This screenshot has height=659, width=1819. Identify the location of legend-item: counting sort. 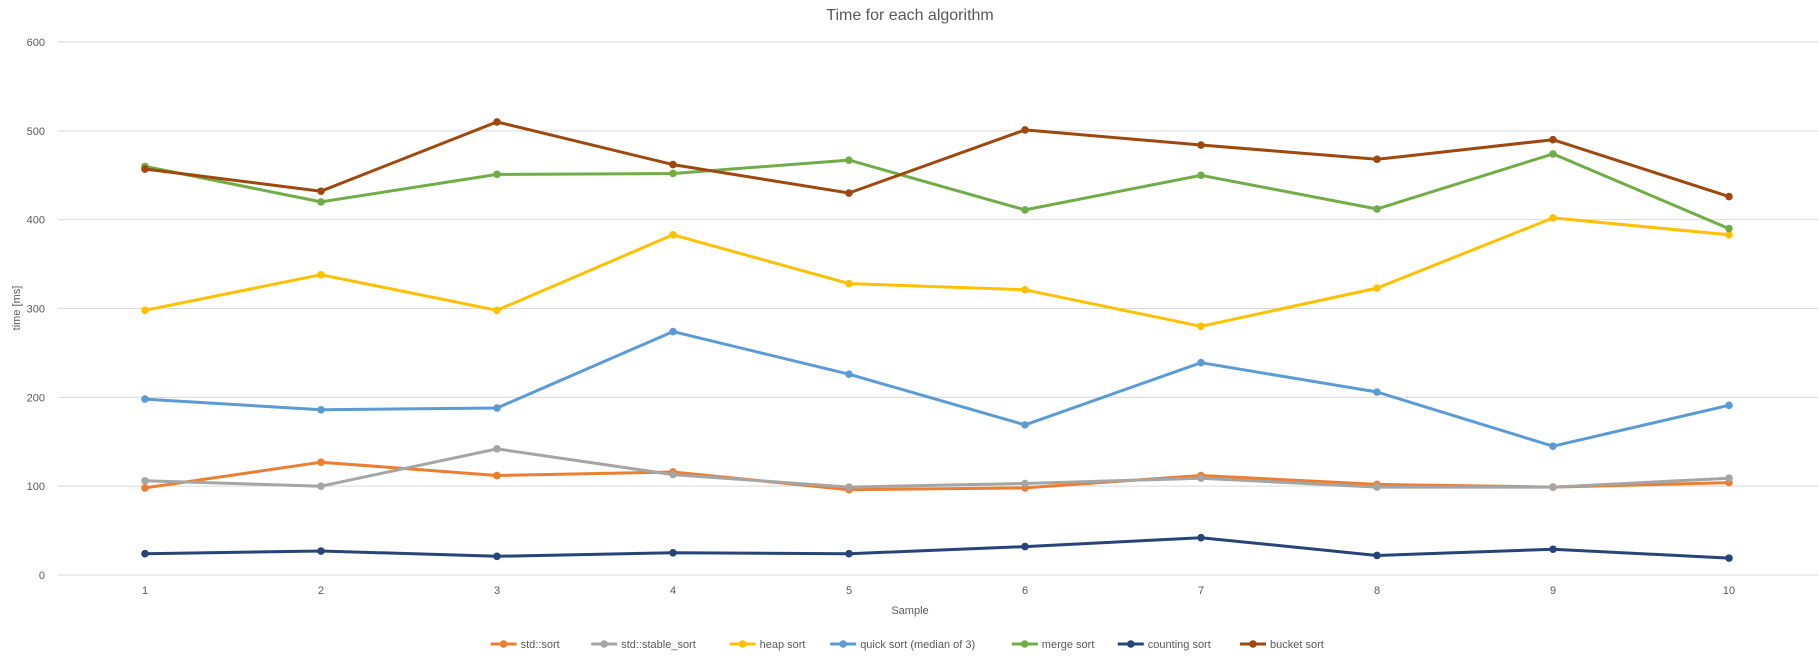
(1164, 645).